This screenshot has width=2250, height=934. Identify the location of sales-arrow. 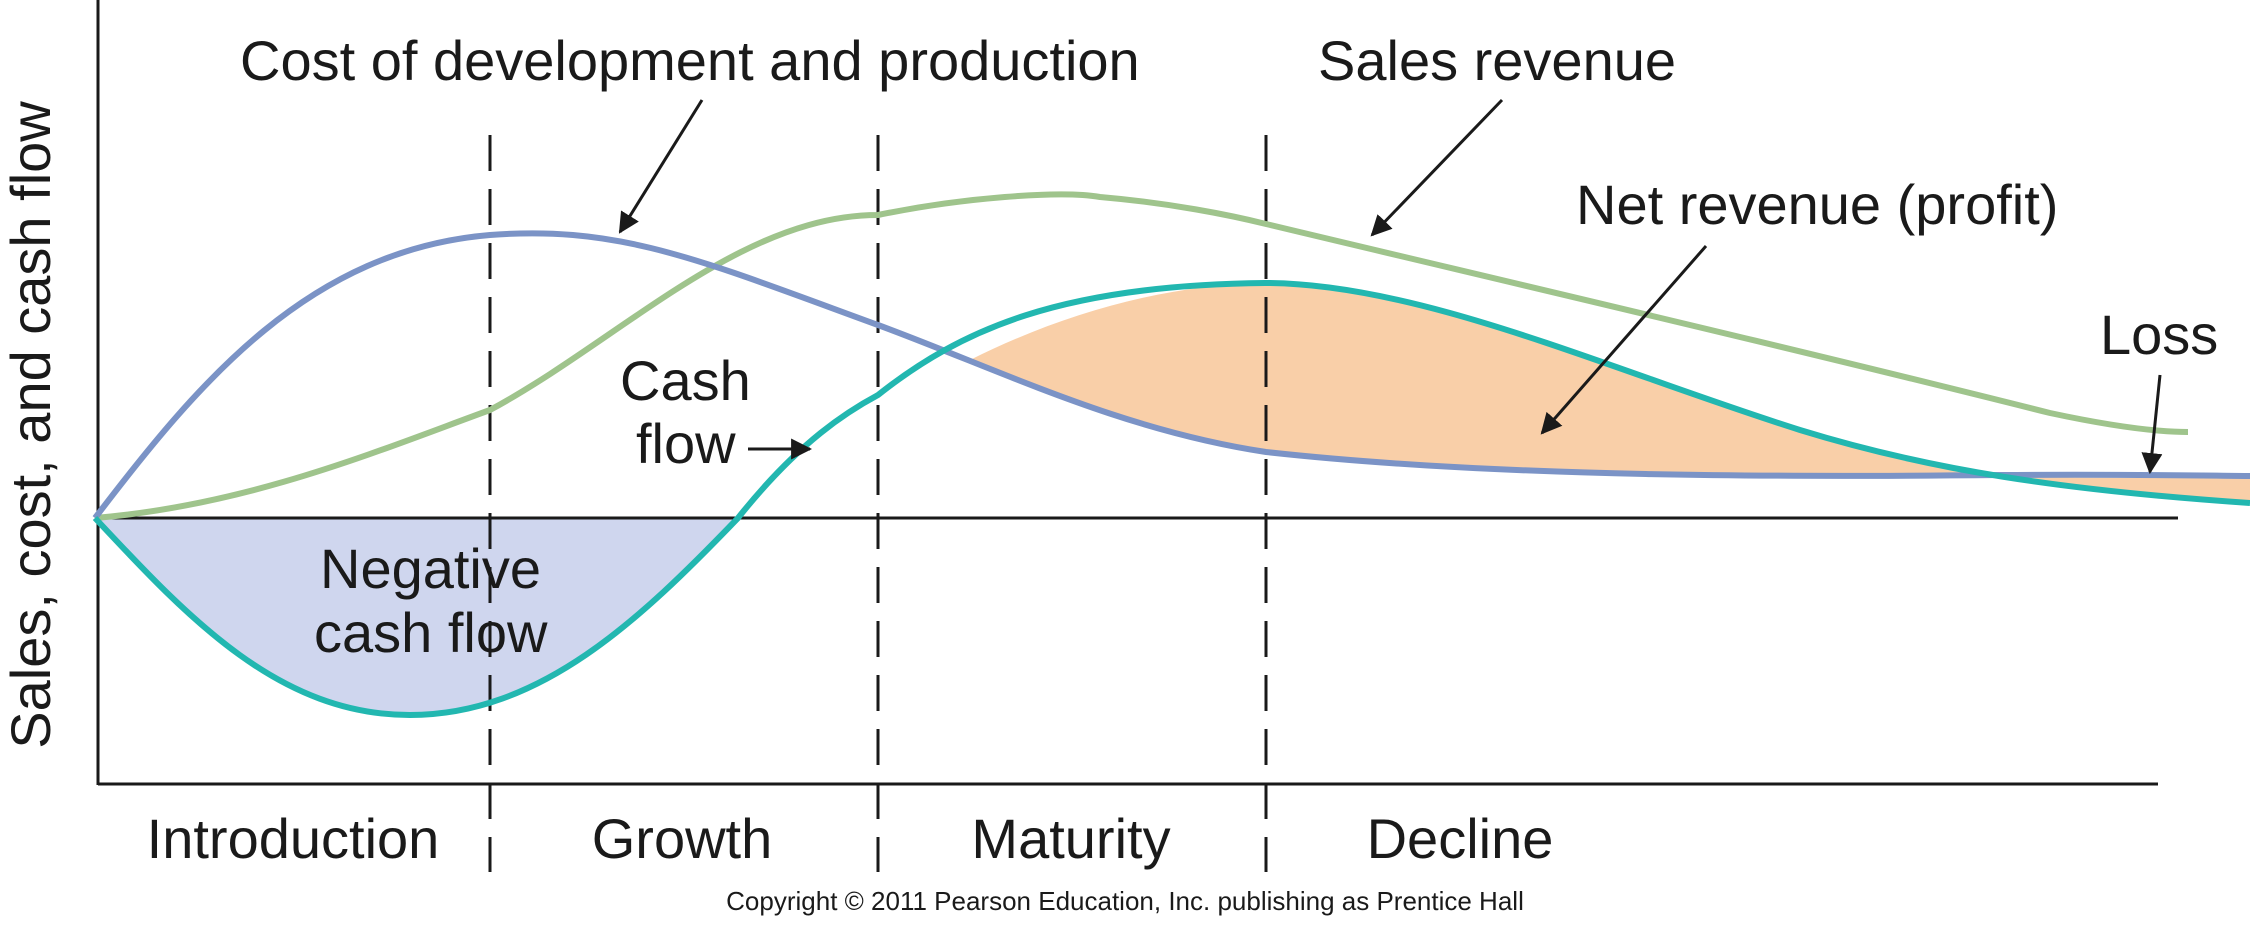
(1437, 167).